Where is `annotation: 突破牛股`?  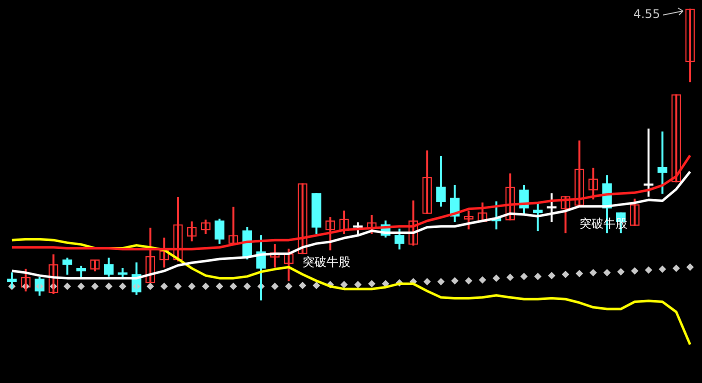
annotation: 突破牛股 is located at coordinates (326, 261).